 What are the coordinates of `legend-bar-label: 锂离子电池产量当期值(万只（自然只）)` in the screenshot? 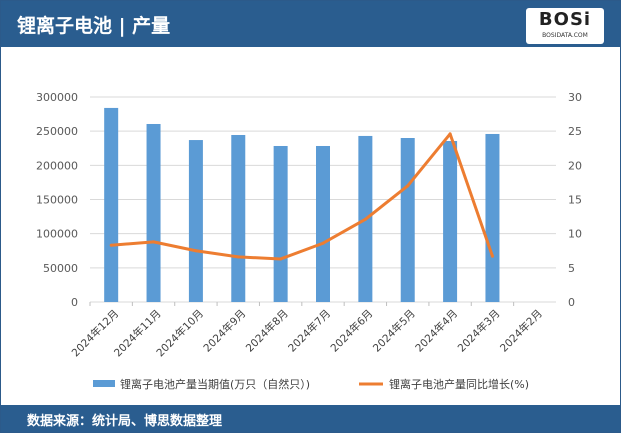 It's located at (215, 384).